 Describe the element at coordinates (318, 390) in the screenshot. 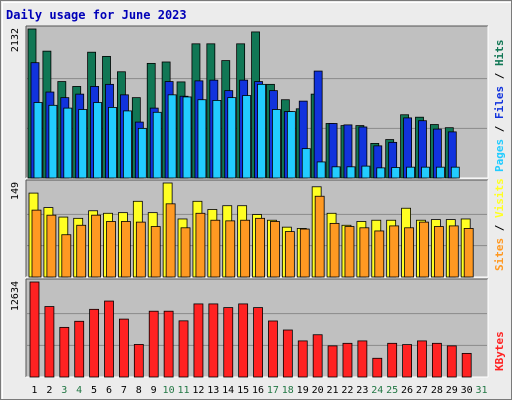

I see `x-tick-label: 20` at that location.